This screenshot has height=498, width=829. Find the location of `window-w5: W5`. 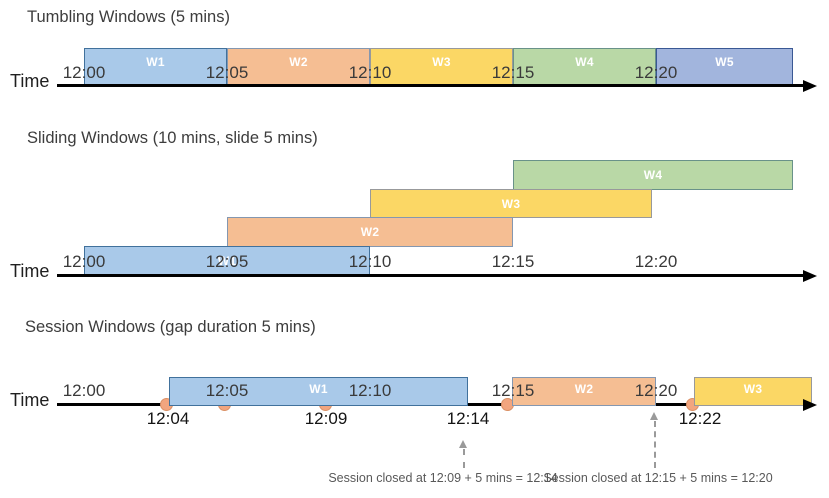

window-w5: W5 is located at coordinates (724, 66).